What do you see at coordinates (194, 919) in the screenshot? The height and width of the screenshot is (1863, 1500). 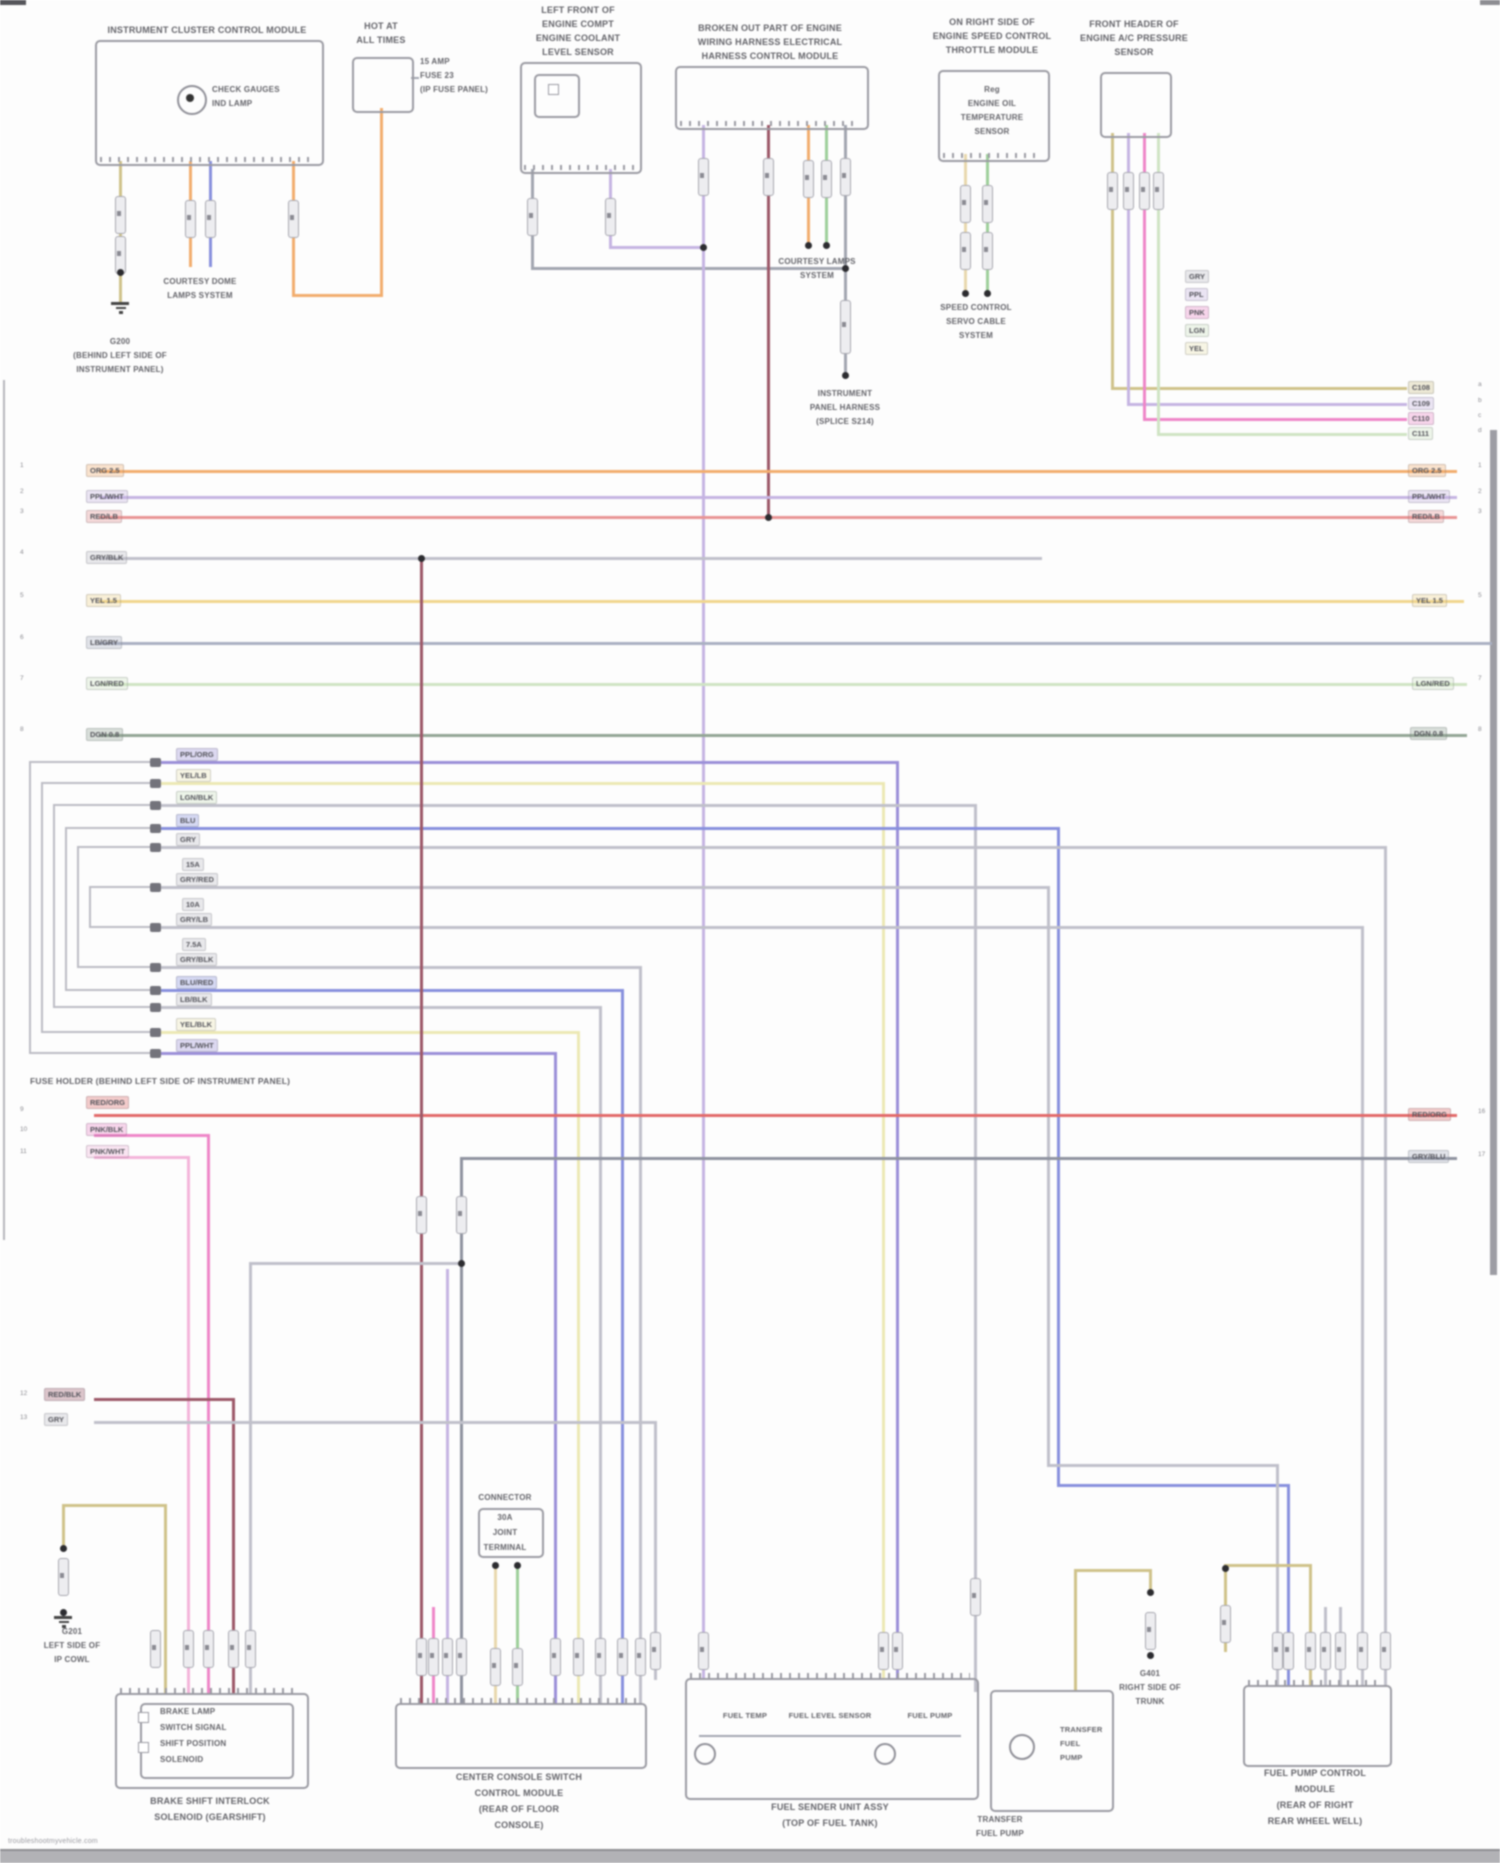 I see `wire-label-chip: GRY/LB` at bounding box center [194, 919].